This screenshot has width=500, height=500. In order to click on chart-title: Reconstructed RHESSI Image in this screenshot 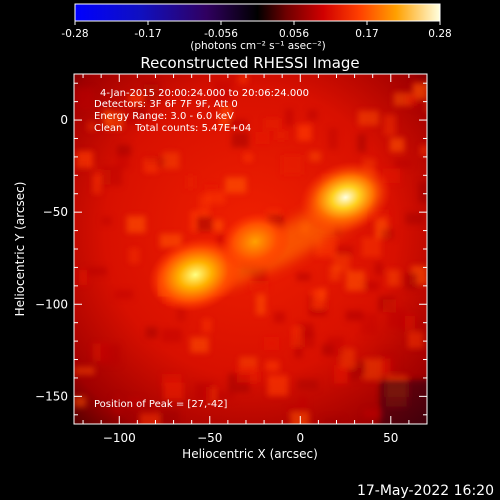, I will do `click(249, 63)`.